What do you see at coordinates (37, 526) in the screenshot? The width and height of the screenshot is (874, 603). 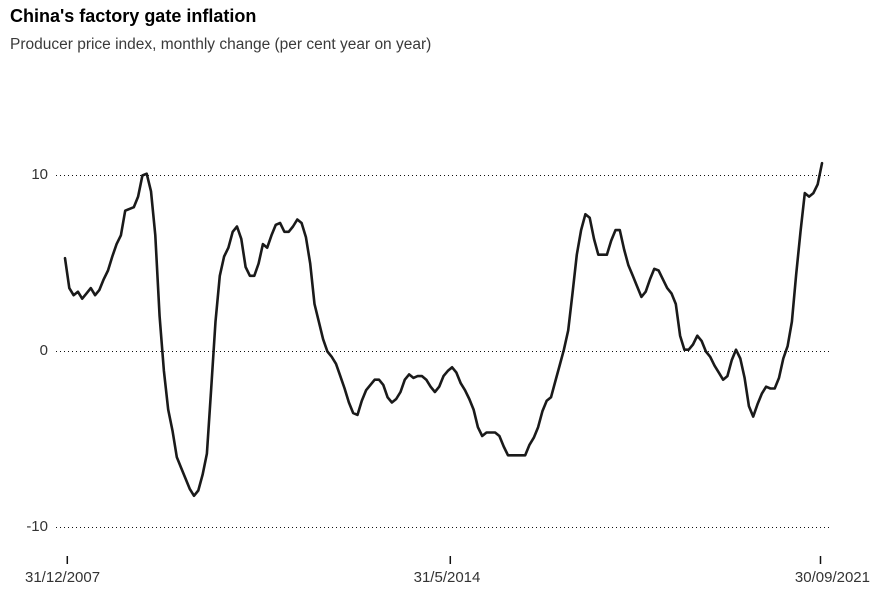 I see `y-axis-label-minus-10: -10` at bounding box center [37, 526].